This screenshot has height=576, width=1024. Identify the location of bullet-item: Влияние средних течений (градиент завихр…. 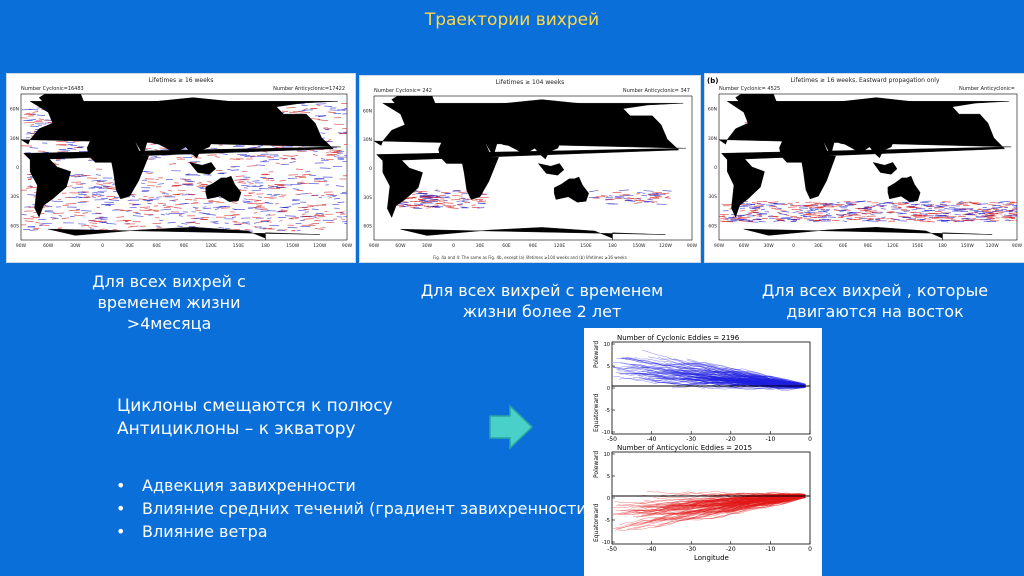
(356, 508).